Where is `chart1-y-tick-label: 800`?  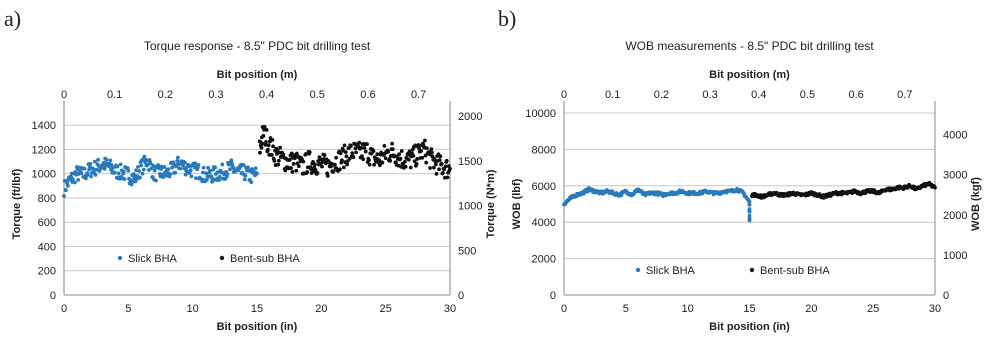
chart1-y-tick-label: 800 is located at coordinates (47, 199).